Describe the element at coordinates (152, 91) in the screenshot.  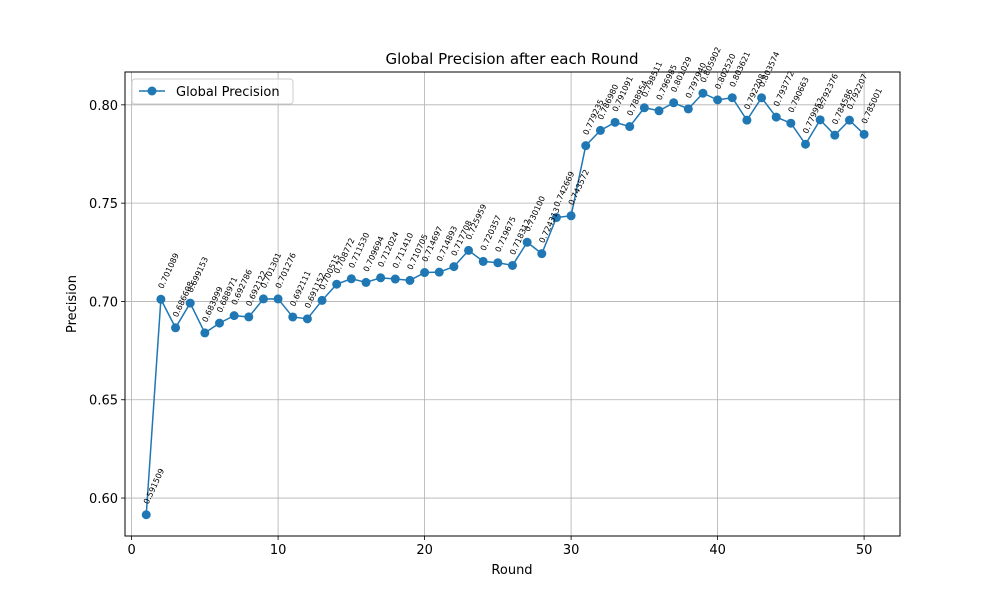
I see `legend-marker-swatch` at that location.